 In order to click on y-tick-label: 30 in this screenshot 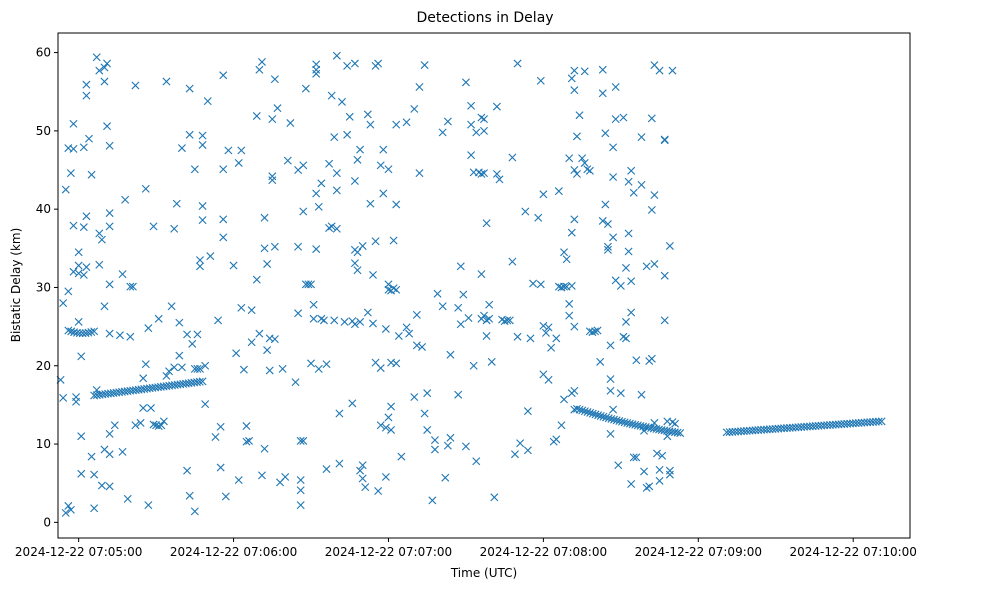, I will do `click(43, 287)`.